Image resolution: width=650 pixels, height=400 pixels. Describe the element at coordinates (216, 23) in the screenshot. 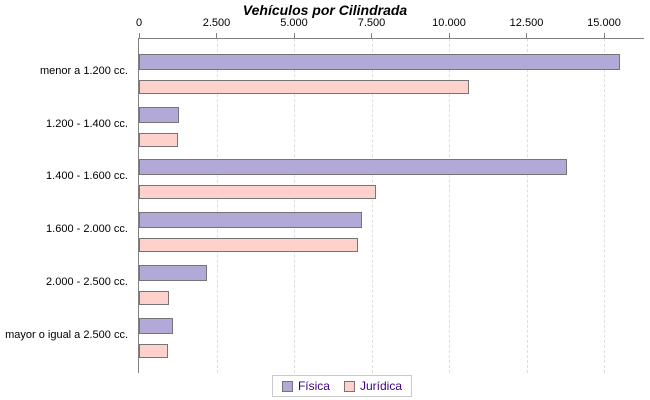

I see `tick-label: 2.500` at that location.